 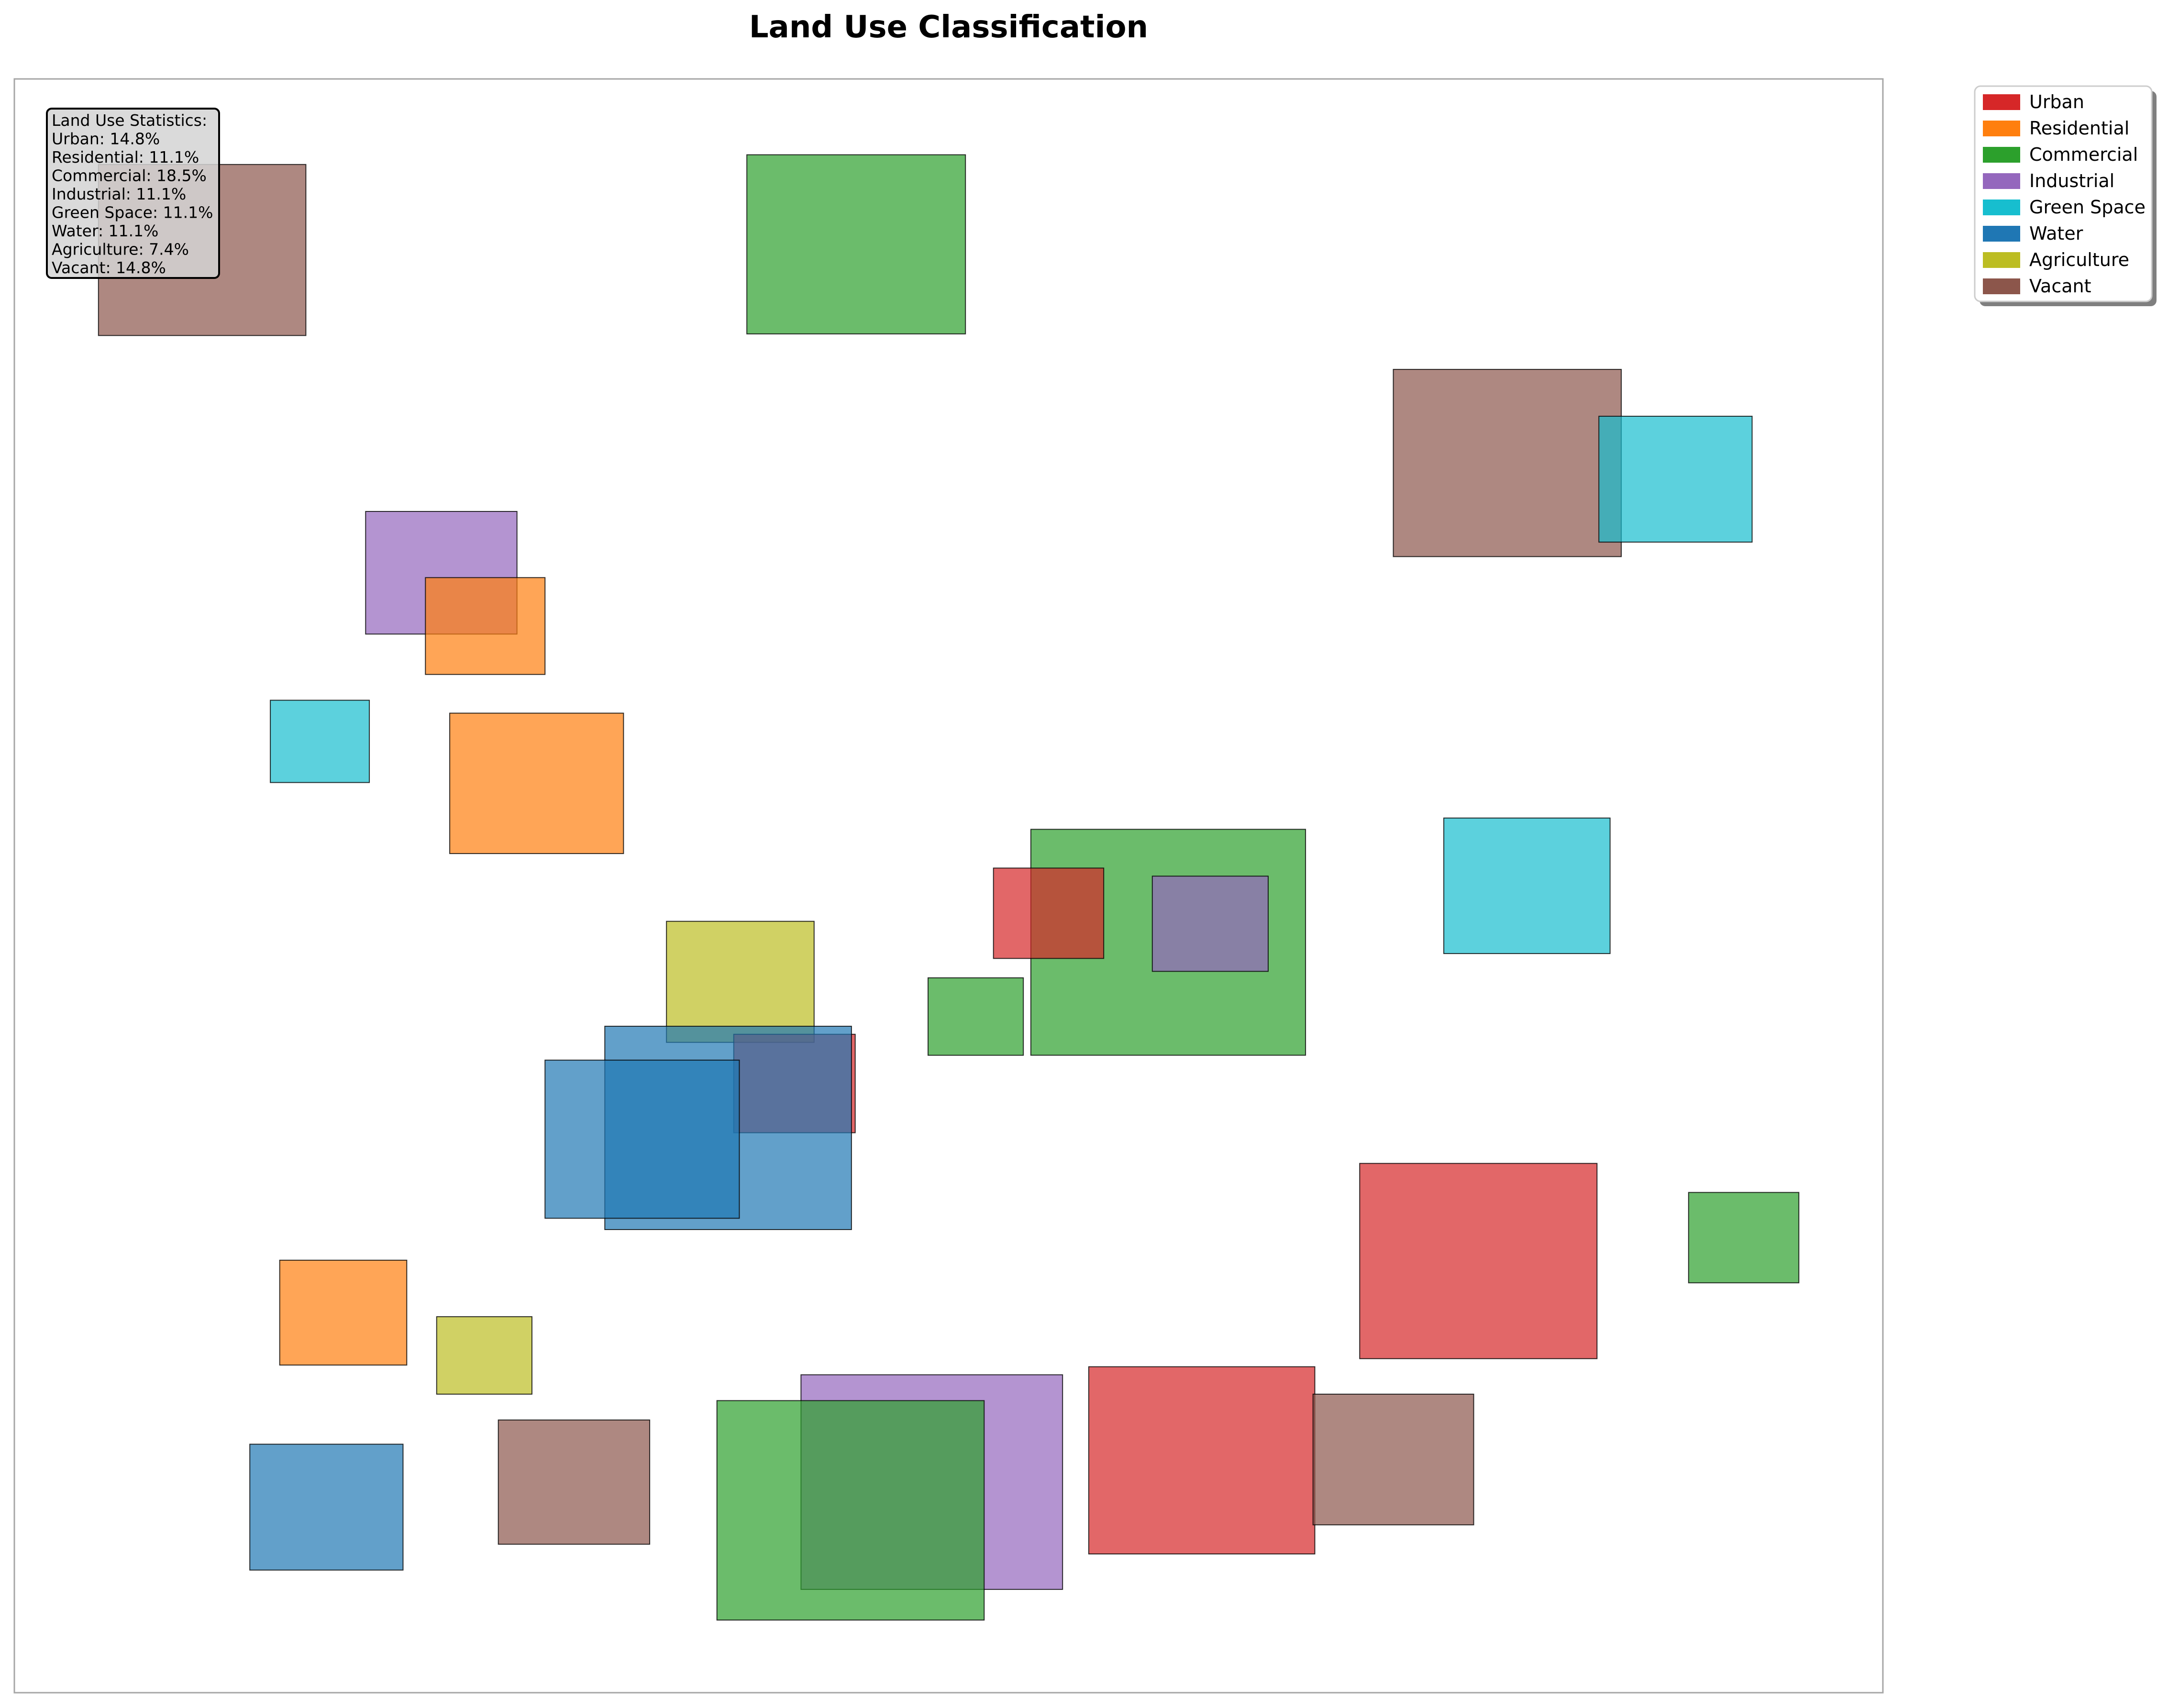 I want to click on legend-label-industrial: Industrial, so click(x=2071, y=181).